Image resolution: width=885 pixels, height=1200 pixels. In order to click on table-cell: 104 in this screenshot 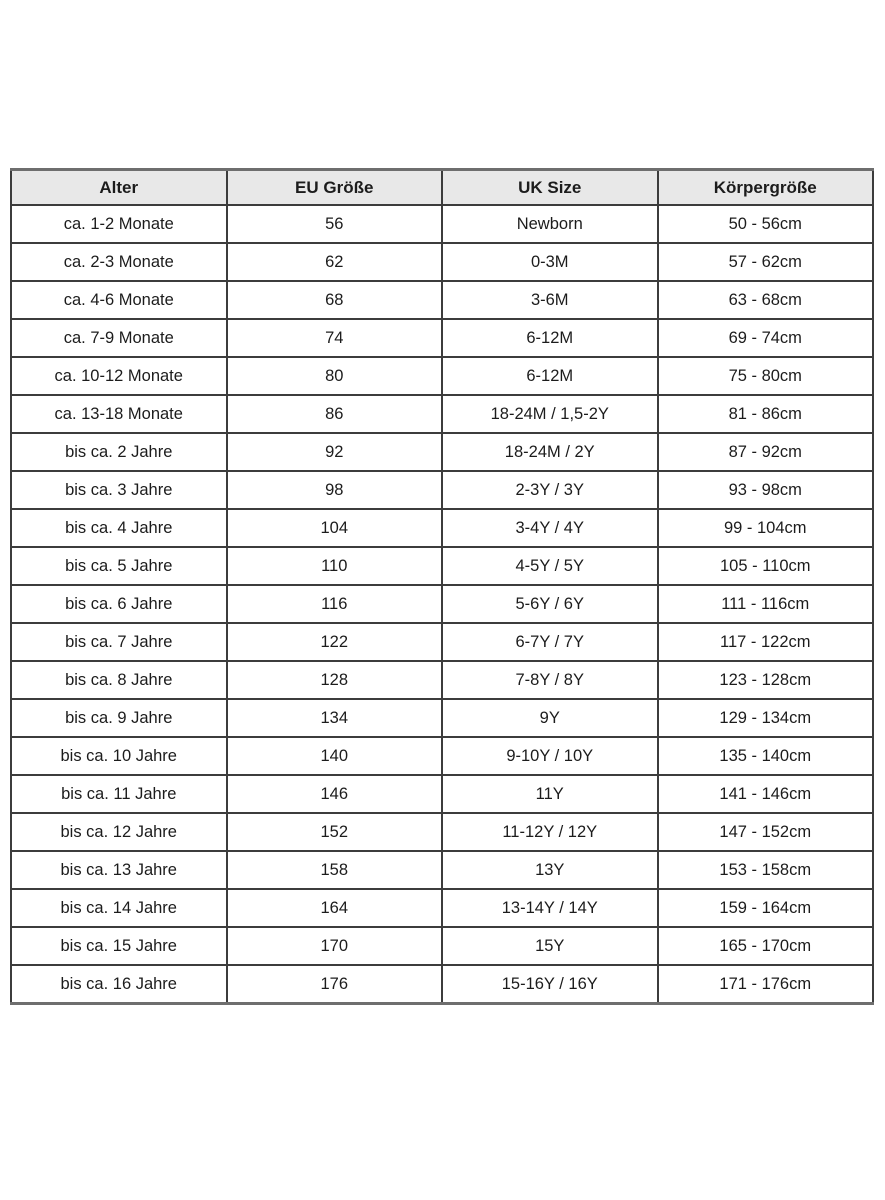, I will do `click(334, 528)`.